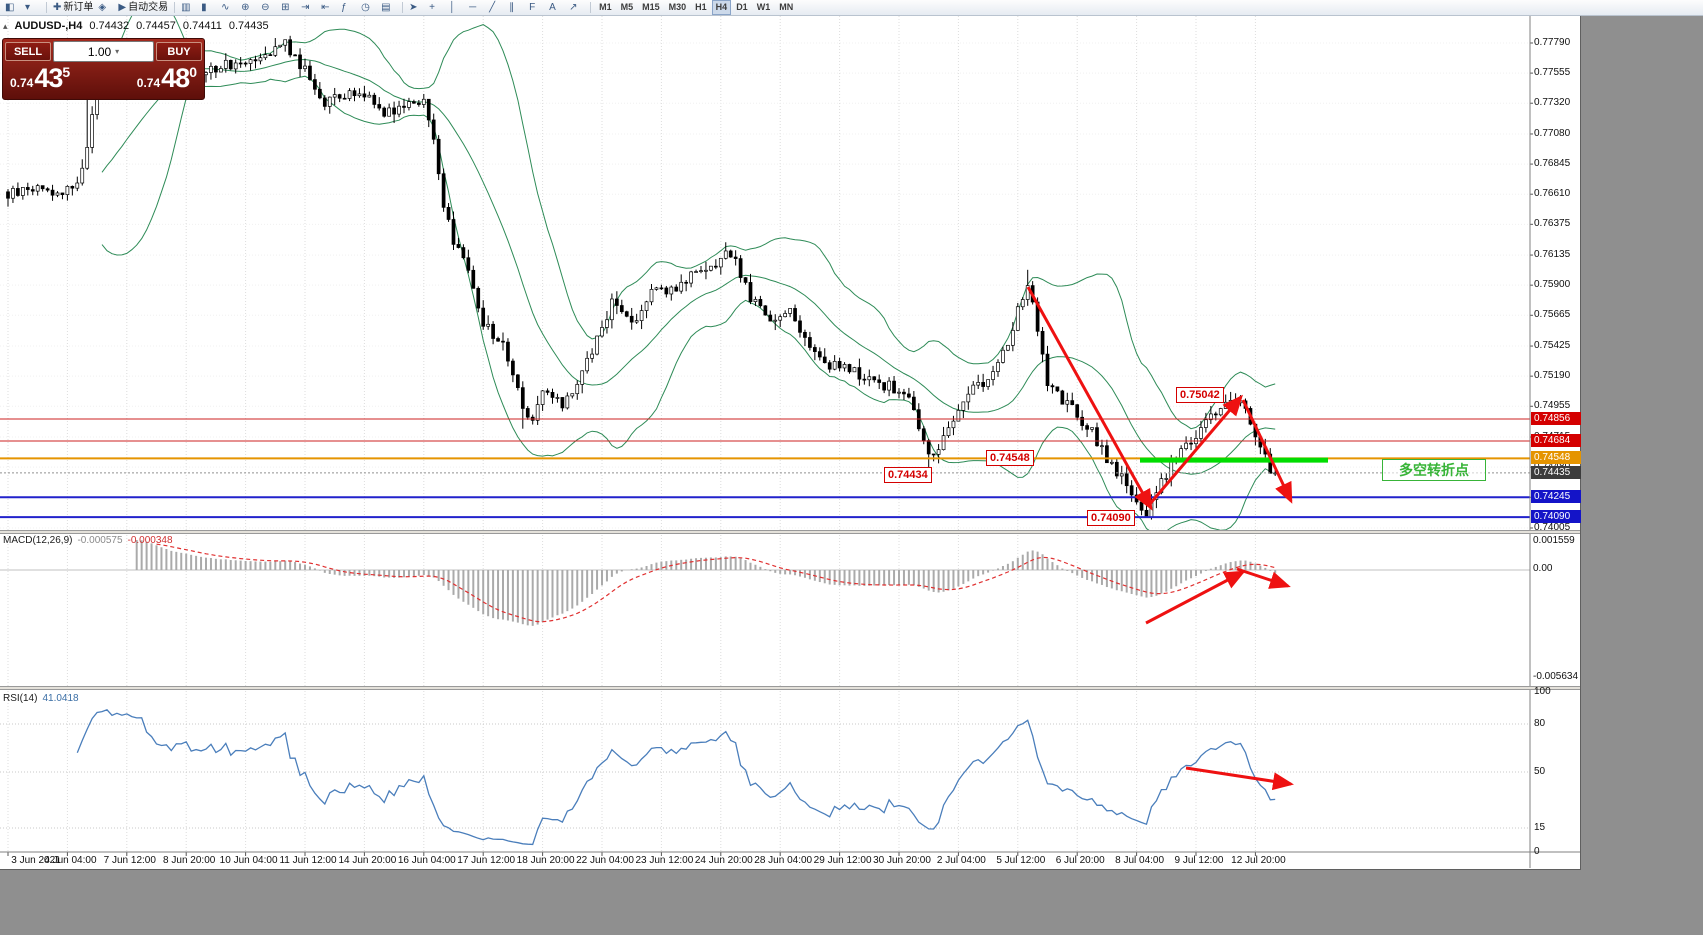 Image resolution: width=1703 pixels, height=935 pixels. Describe the element at coordinates (1552, 346) in the screenshot. I see `y-axis-tick-label: 0.75425` at that location.